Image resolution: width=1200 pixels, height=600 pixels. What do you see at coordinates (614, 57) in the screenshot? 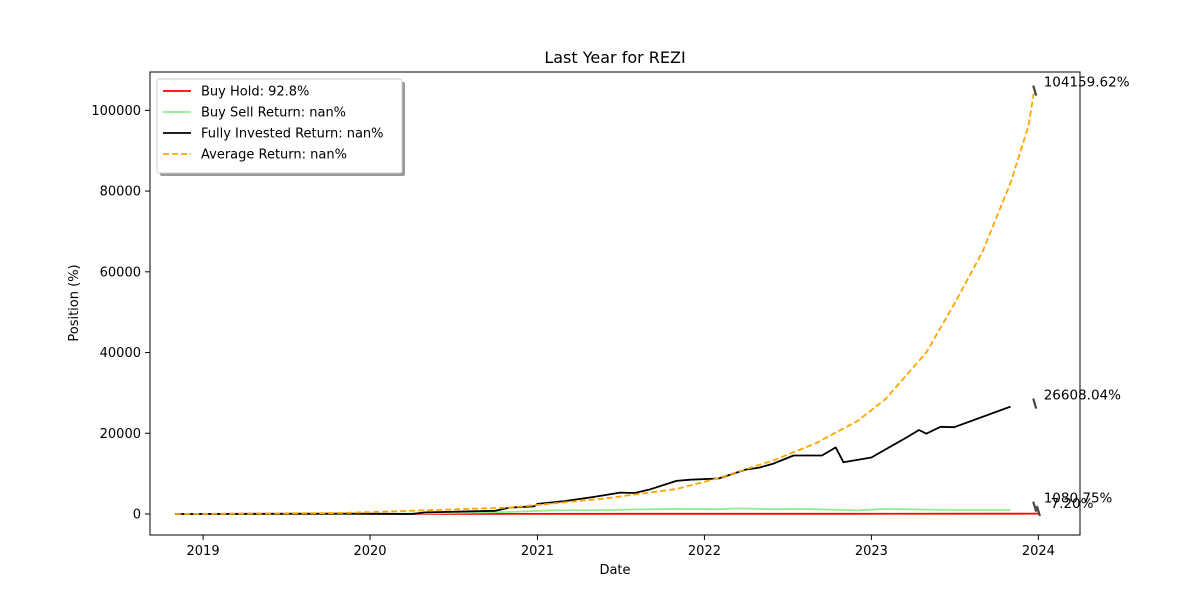
I see `chart-title: Last Year for REZI` at bounding box center [614, 57].